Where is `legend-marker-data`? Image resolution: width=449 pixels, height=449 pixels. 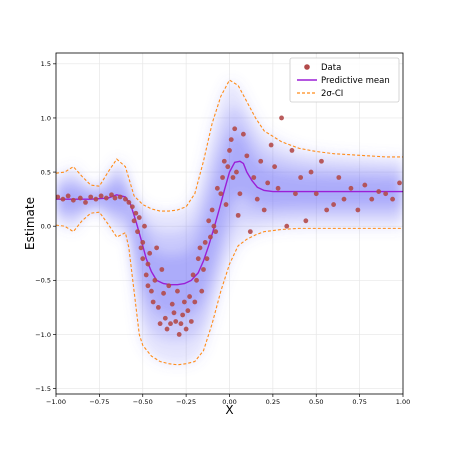
legend-marker-data is located at coordinates (307, 67).